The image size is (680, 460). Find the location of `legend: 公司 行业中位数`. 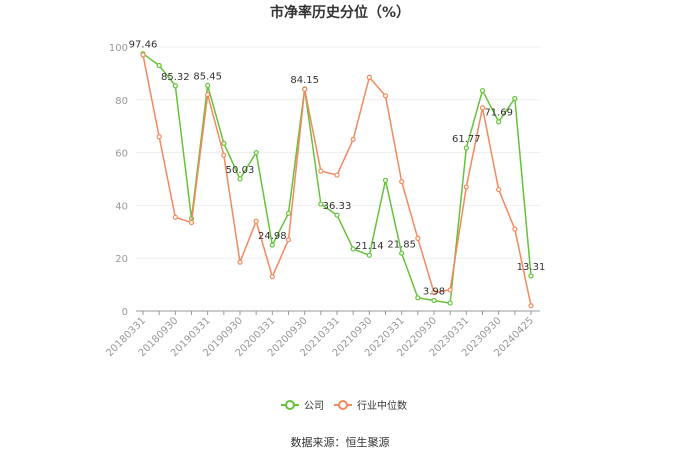

legend: 公司 行业中位数 is located at coordinates (344, 405).